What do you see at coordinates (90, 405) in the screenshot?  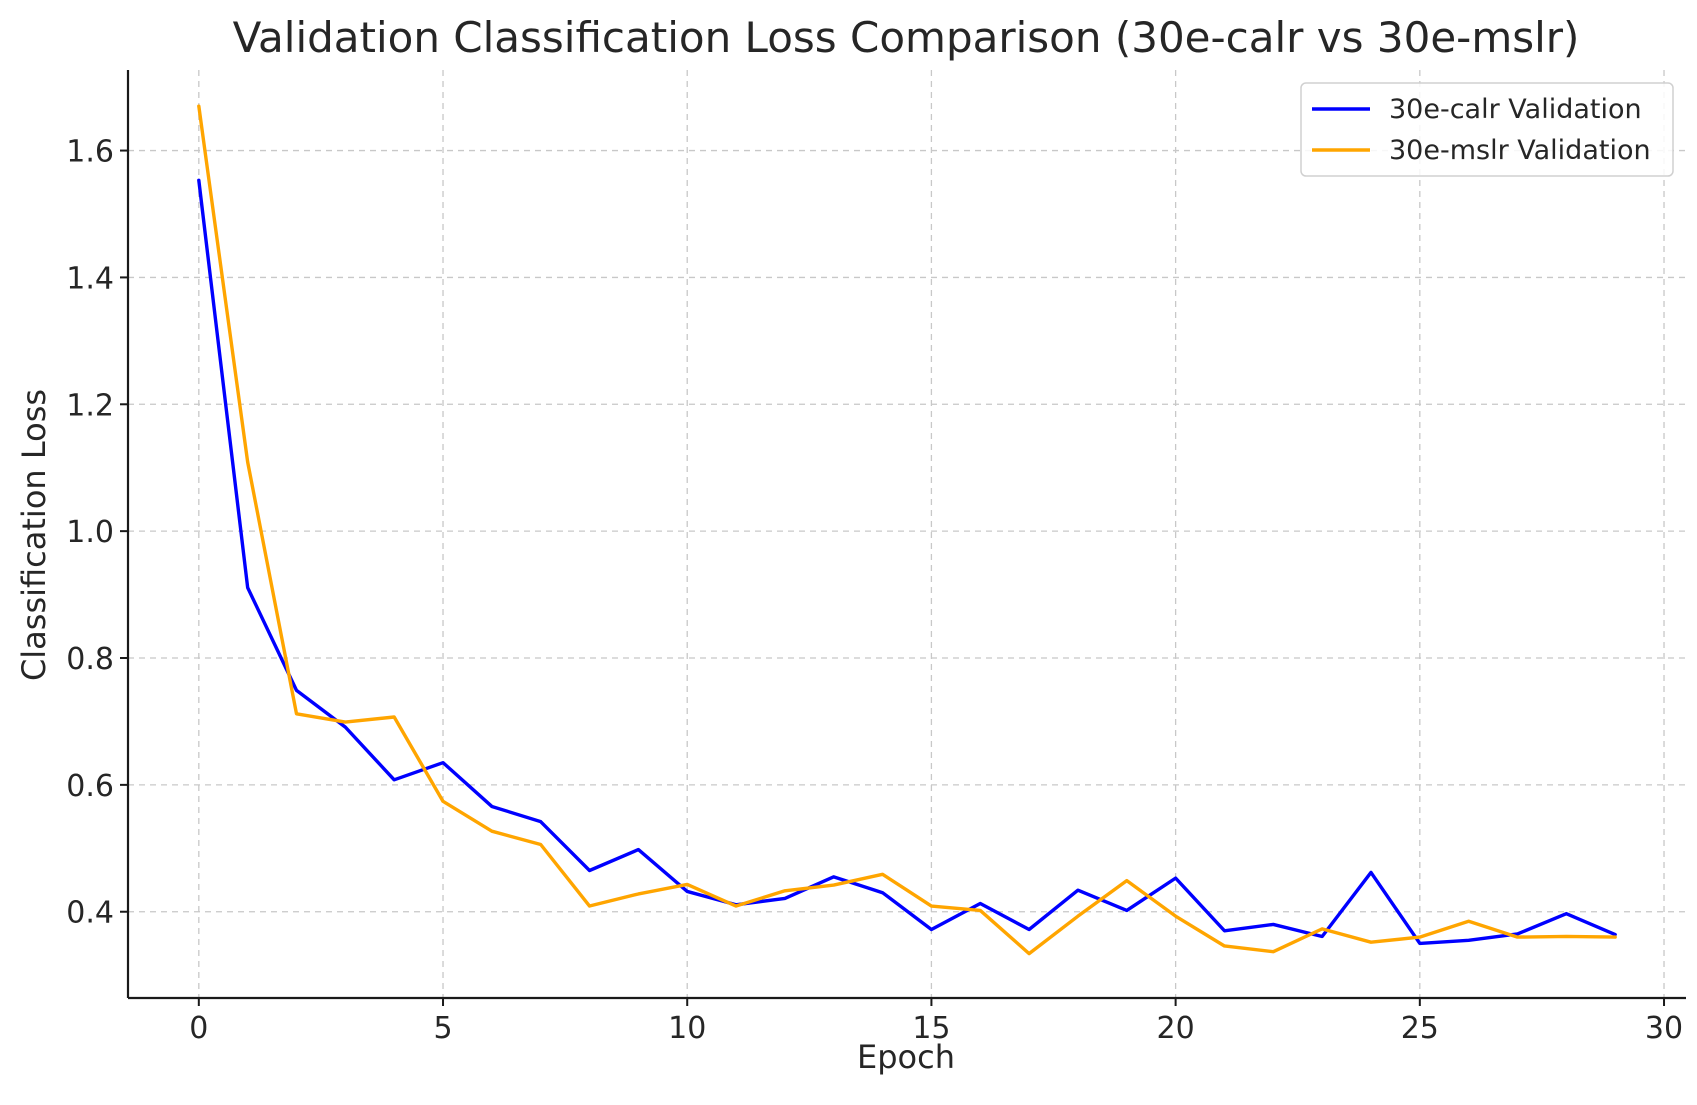 I see `y-tick-label: 1.2` at bounding box center [90, 405].